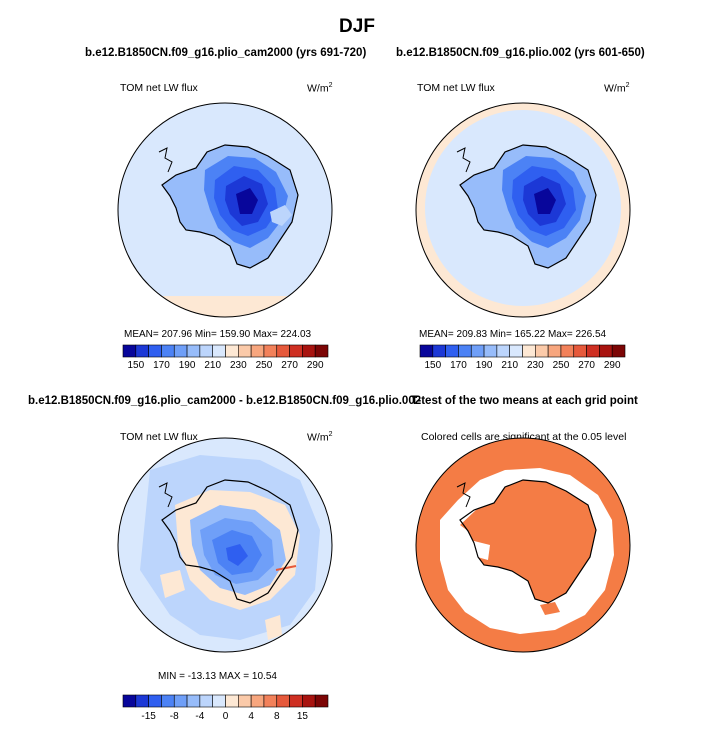  Describe the element at coordinates (523, 545) in the screenshot. I see `panel4-map` at that location.